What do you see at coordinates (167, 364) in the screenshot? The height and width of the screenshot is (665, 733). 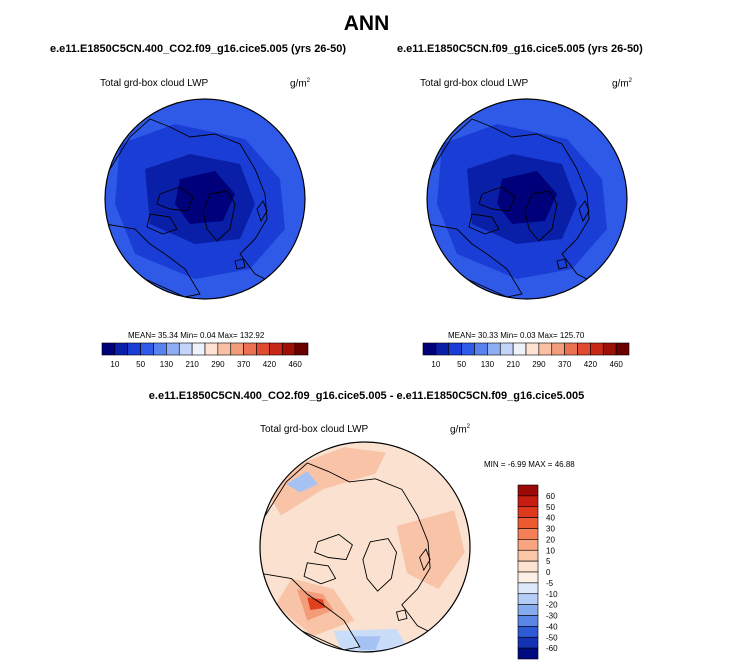 I see `panel1-colorbar-label-2: 130` at bounding box center [167, 364].